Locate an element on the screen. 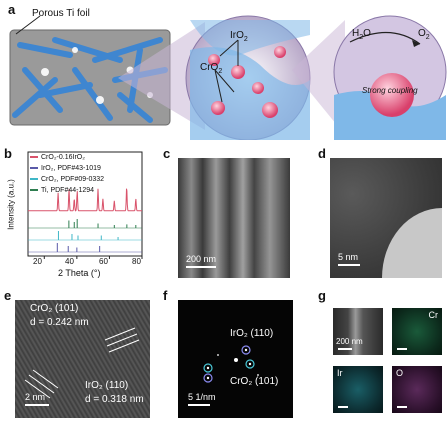  legend-item: Ti, PDF#44-1294 is located at coordinates (67, 190).